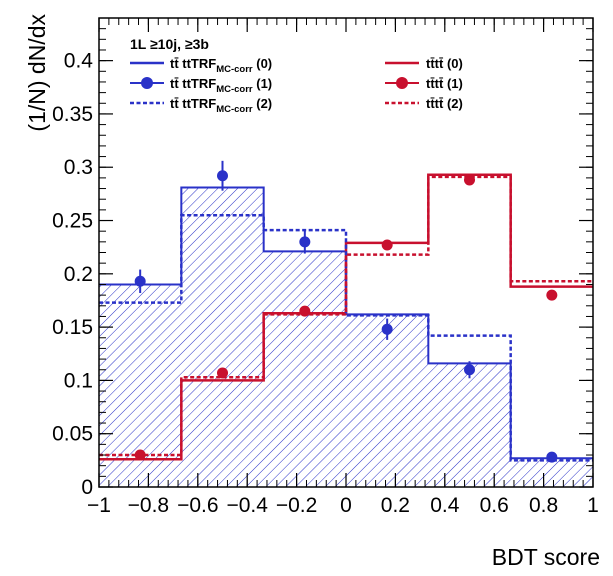 Image resolution: width=613 pixels, height=576 pixels. What do you see at coordinates (424, 63) in the screenshot?
I see `legend-entry-3: tt̄tt̄ (0)` at bounding box center [424, 63].